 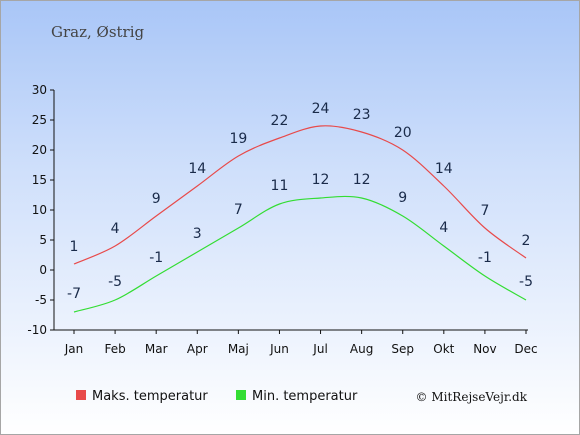 I want to click on legend: Maks. temperatur Min. temperatur, so click(x=217, y=396).